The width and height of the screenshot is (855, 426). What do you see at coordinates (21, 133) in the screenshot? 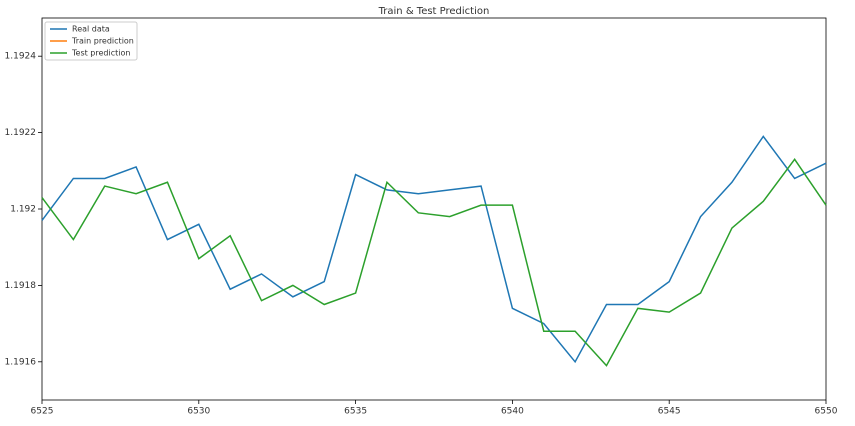
I see `y-tick-label: 1.1922` at bounding box center [21, 133].